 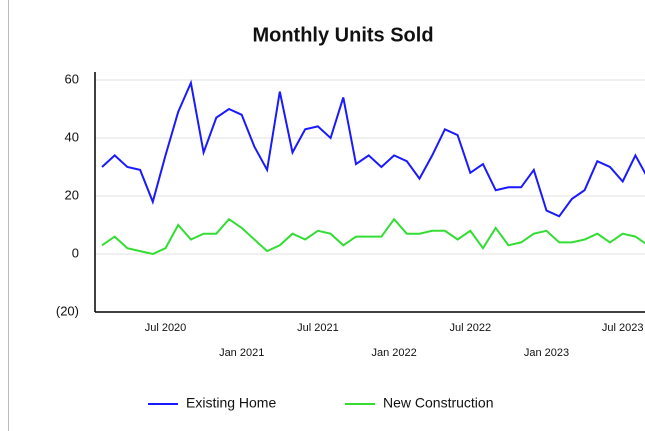 I want to click on x-tick-label: Jan 2022, so click(x=393, y=353).